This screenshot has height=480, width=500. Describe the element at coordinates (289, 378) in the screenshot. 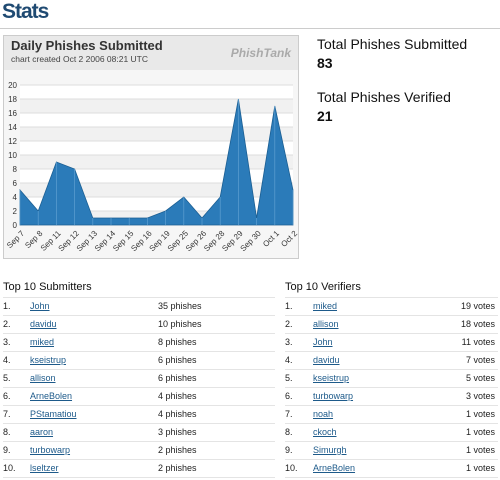

I see `rank: 5.` at that location.